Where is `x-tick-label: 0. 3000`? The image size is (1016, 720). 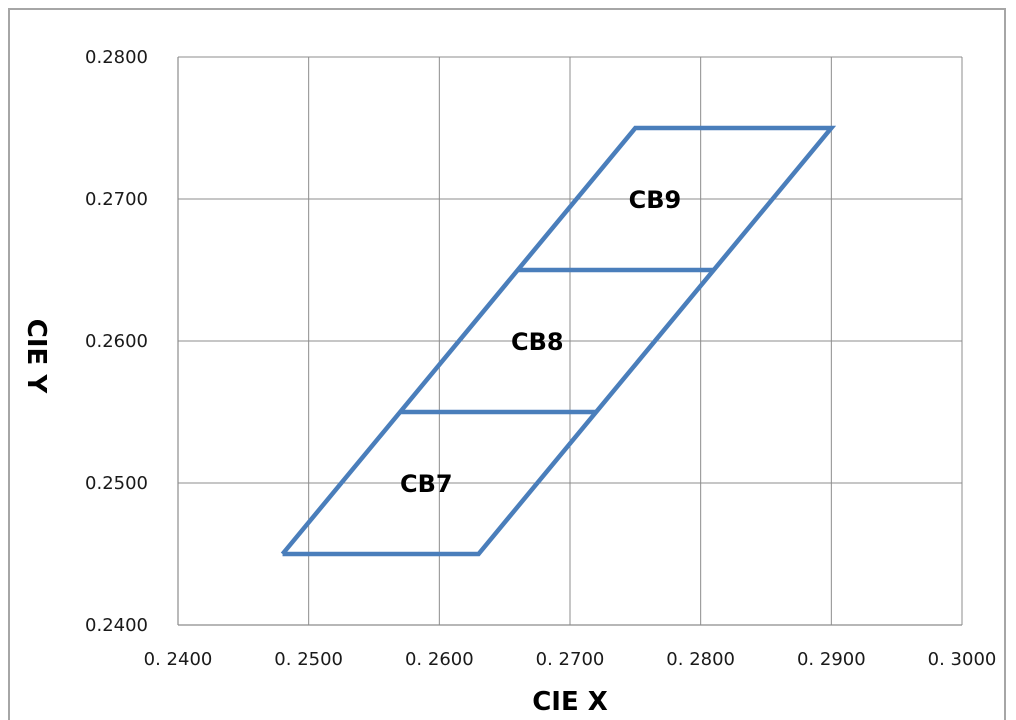
x-tick-label: 0. 3000 is located at coordinates (962, 659).